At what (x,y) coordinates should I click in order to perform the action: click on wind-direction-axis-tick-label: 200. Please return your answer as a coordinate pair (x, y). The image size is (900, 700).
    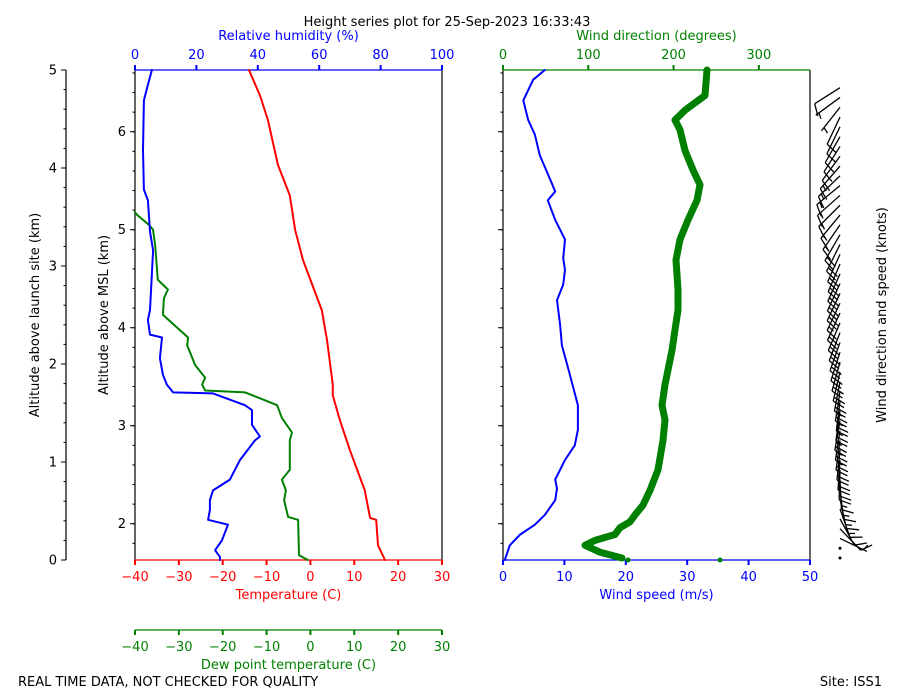
    Looking at the image, I should click on (673, 55).